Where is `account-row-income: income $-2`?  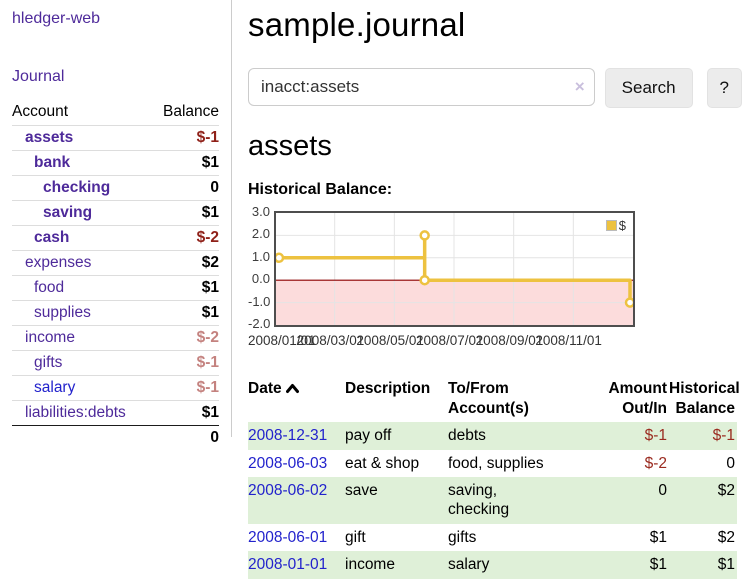
account-row-income: income $-2 is located at coordinates (115, 338).